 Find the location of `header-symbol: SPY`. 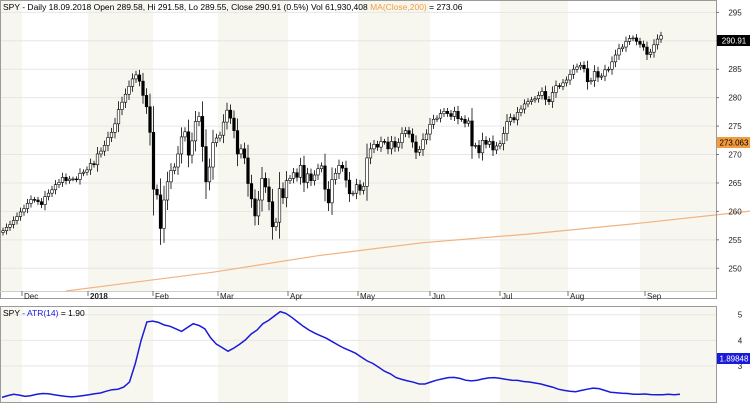

header-symbol: SPY is located at coordinates (11, 7).